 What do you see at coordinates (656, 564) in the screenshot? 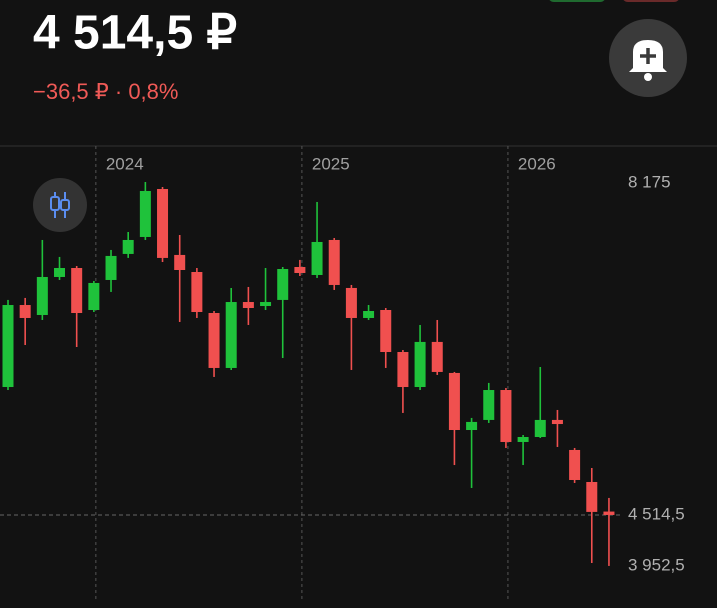
I see `y-tick-label: 3 952,5` at bounding box center [656, 564].